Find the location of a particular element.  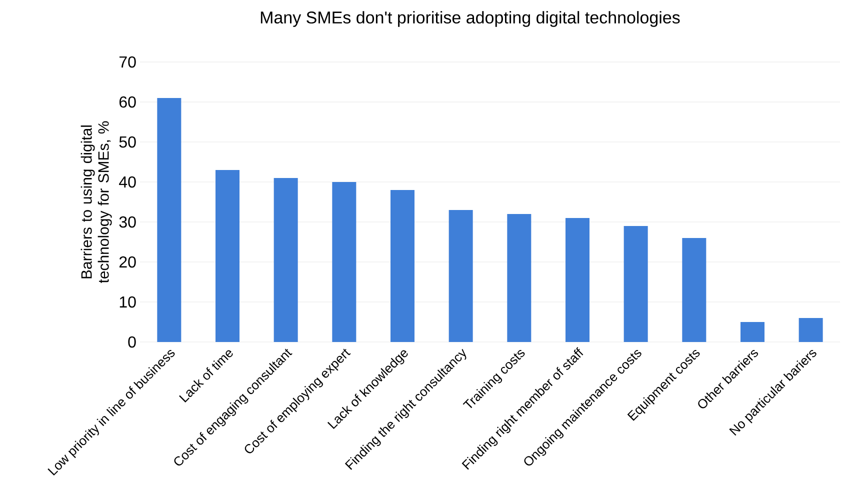

y-tick-label: 40 is located at coordinates (127, 182).